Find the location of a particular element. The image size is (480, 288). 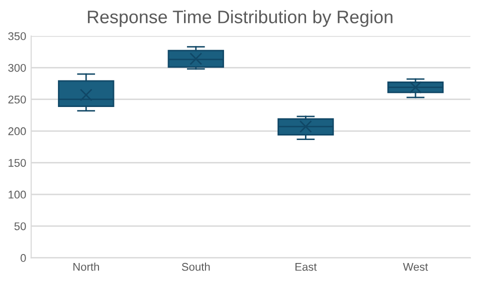

chart-title: Response Time Distribution by Region is located at coordinates (240, 18).